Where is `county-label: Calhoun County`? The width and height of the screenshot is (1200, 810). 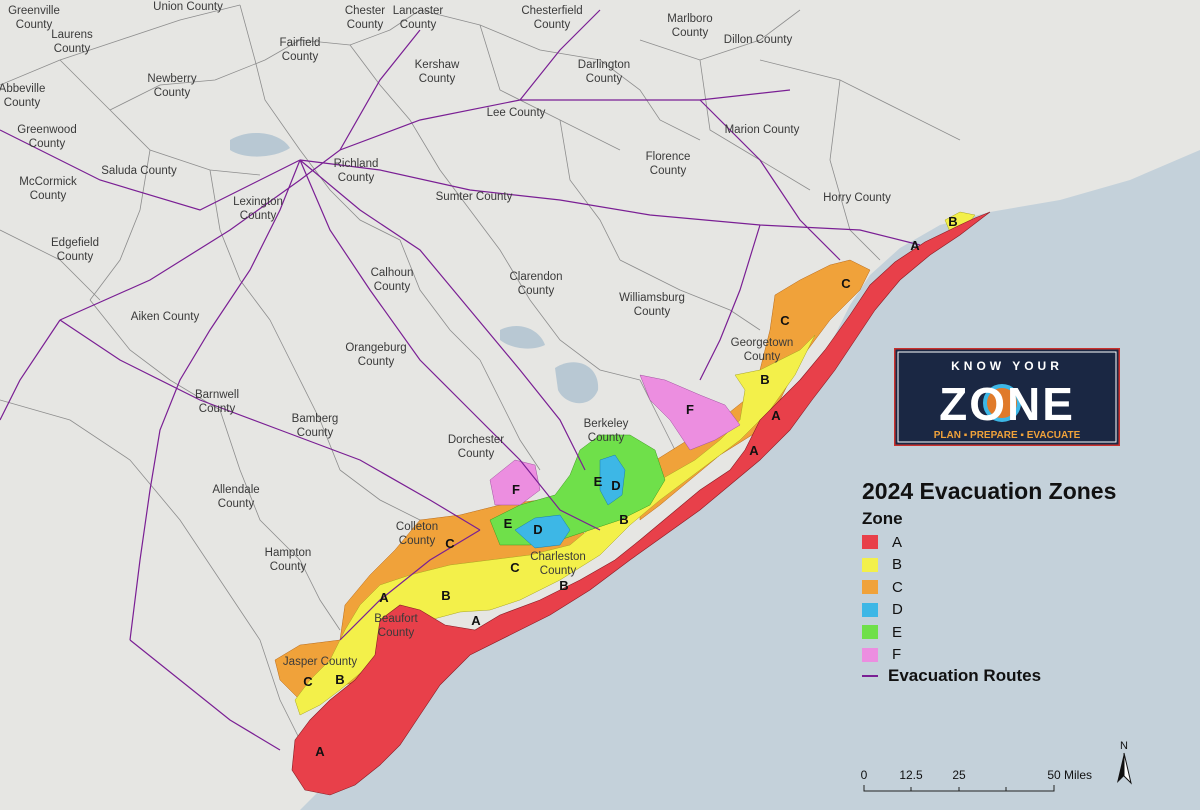 county-label: Calhoun County is located at coordinates (392, 280).